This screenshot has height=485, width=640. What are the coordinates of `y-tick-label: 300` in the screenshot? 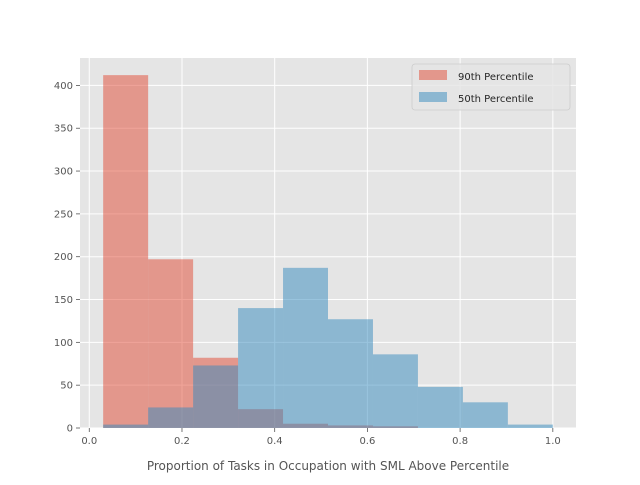 It's located at (63, 172).